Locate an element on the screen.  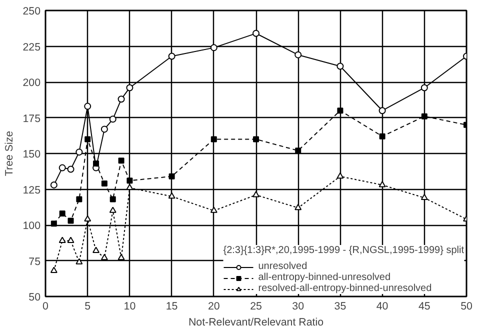
y-tick-label: 250 is located at coordinates (31, 12).